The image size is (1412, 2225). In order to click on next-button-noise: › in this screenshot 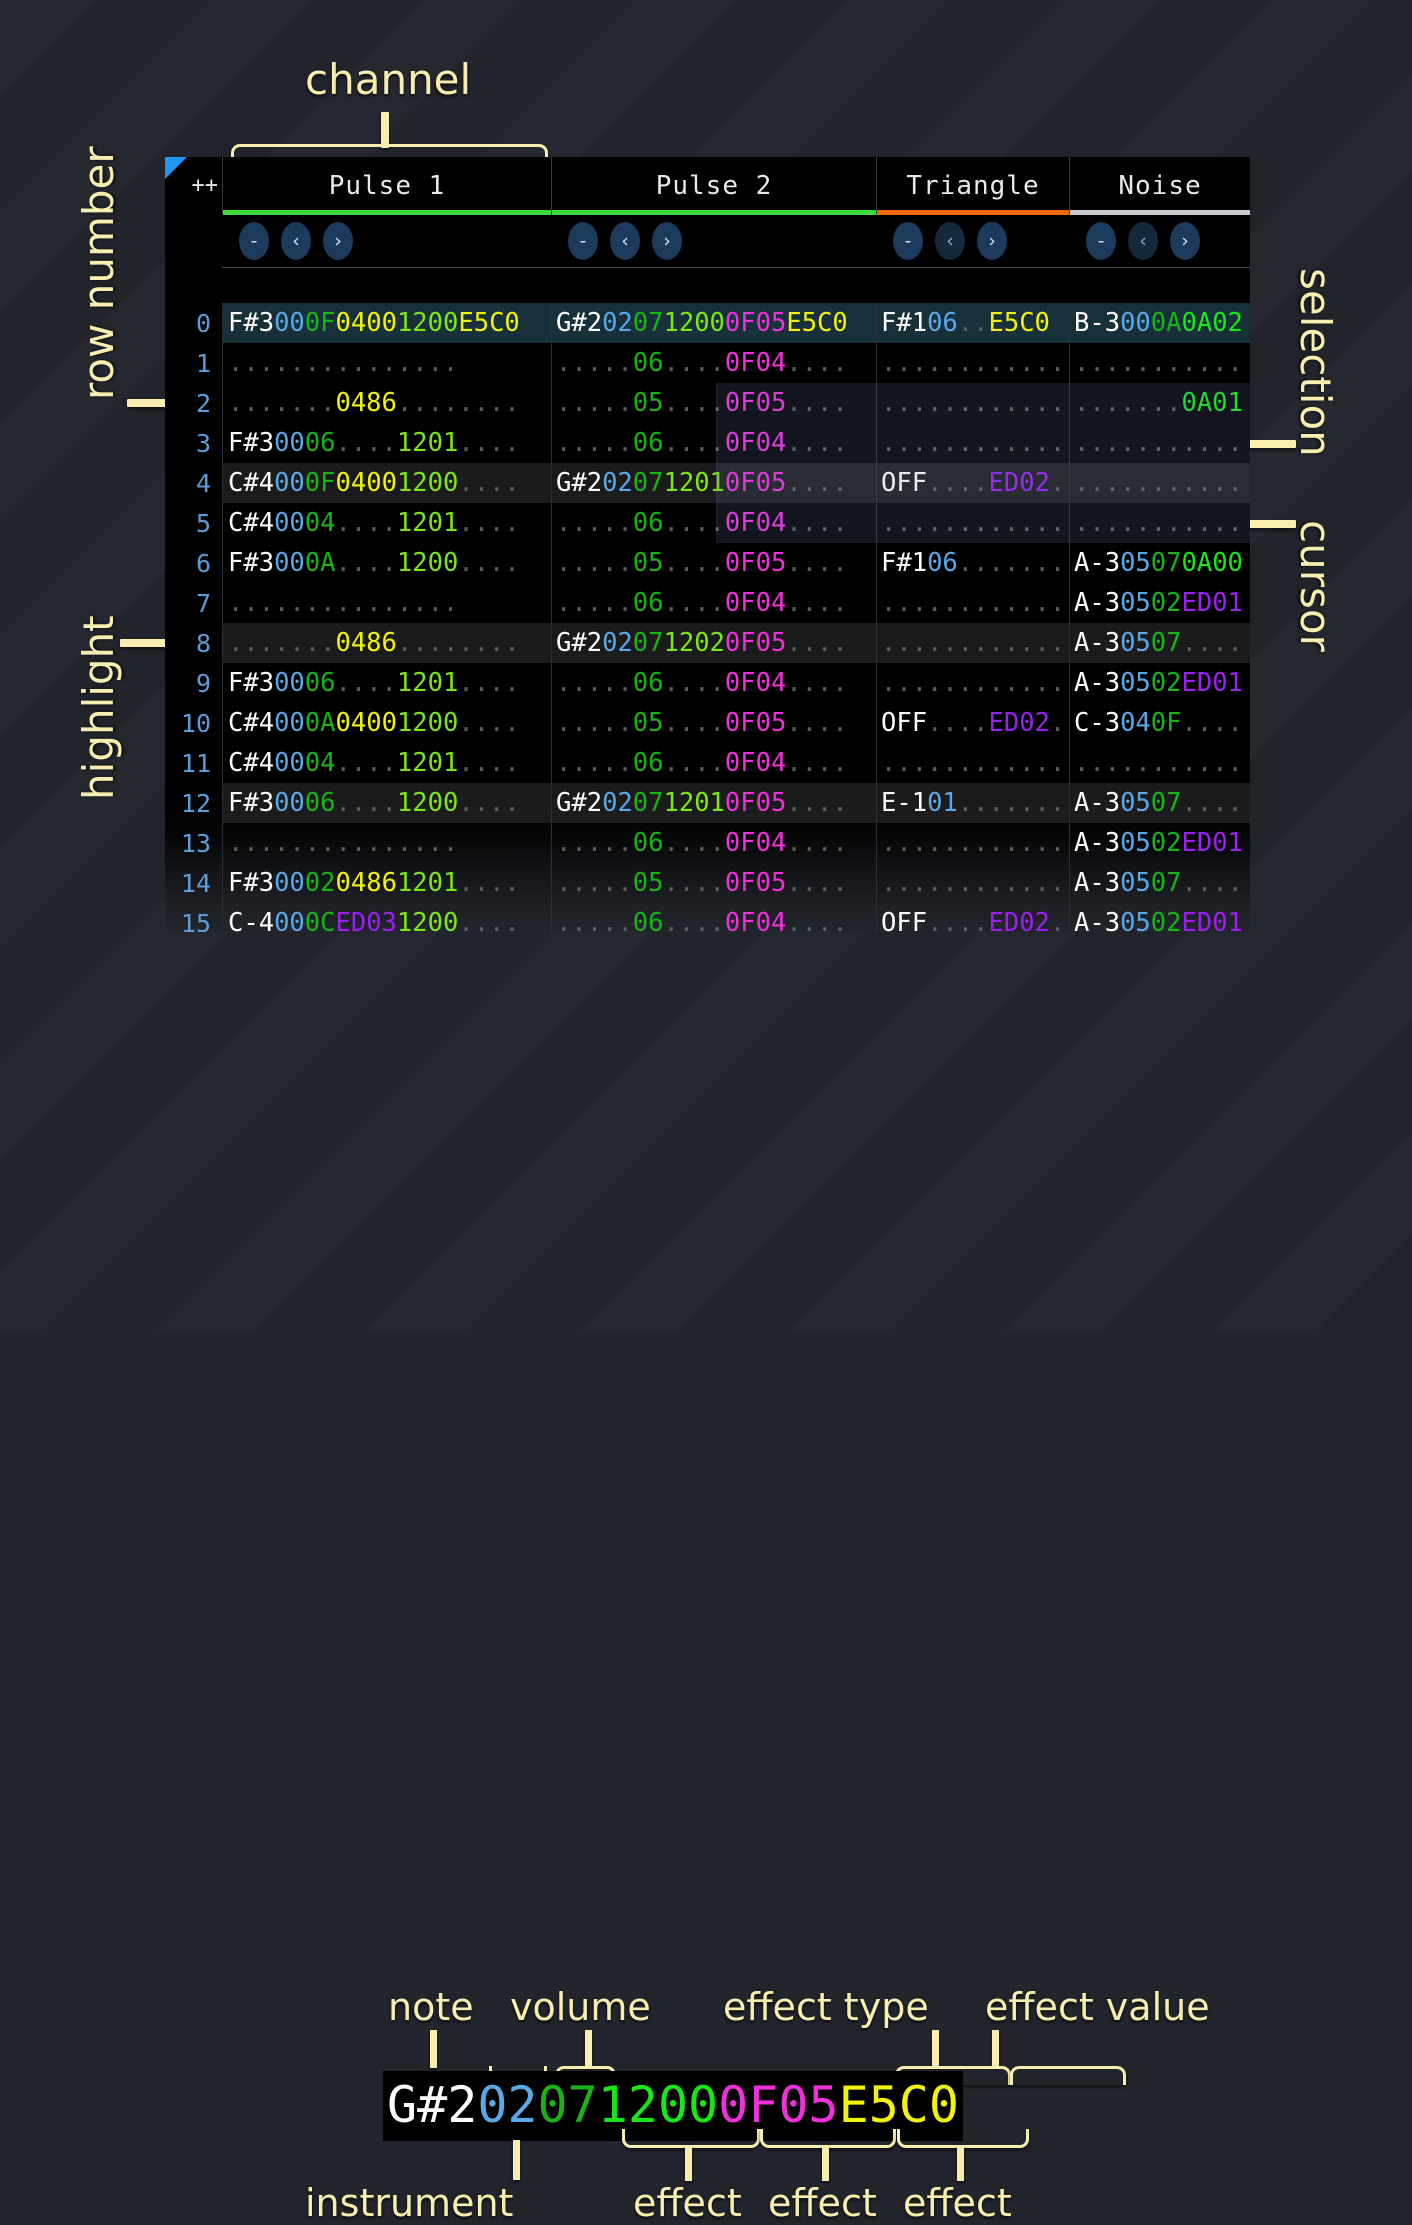, I will do `click(1185, 241)`.